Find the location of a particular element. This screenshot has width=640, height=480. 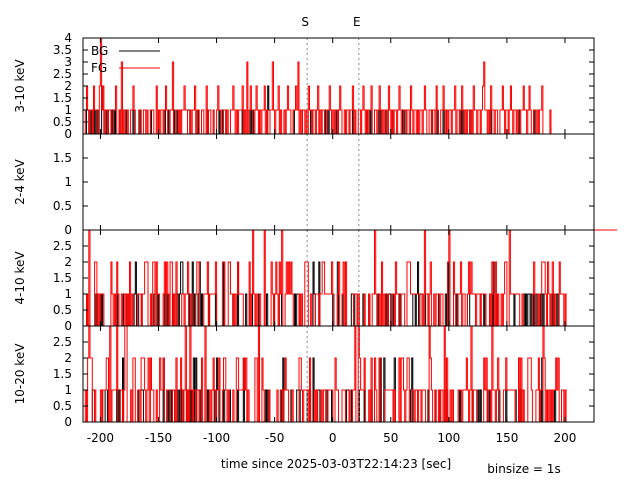

x-tick-label: -50 is located at coordinates (275, 438).